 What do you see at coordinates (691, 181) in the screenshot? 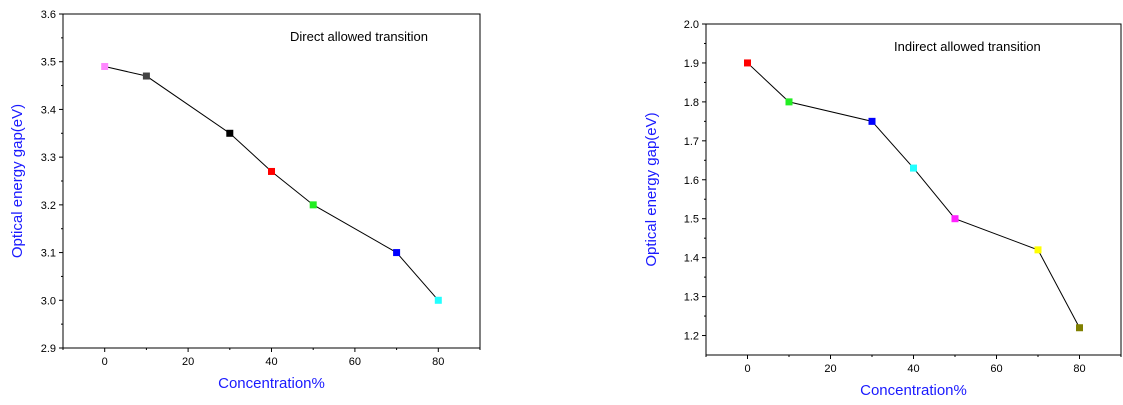
I see `indirect-y-tick-label: 1.6` at bounding box center [691, 181].